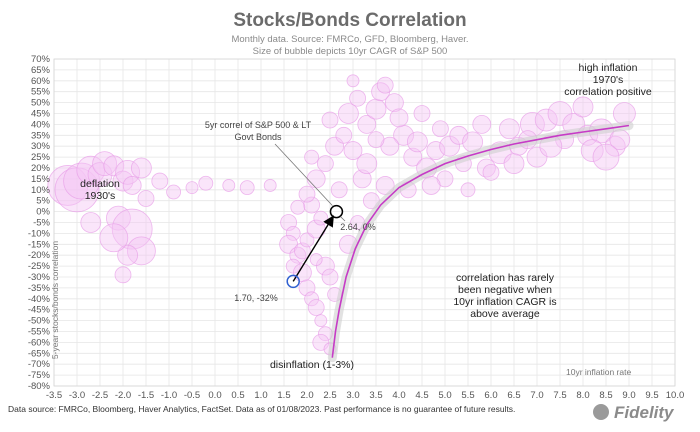 This screenshot has width=700, height=432. What do you see at coordinates (43, 201) in the screenshot?
I see `y-tick-label: 5%` at bounding box center [43, 201].